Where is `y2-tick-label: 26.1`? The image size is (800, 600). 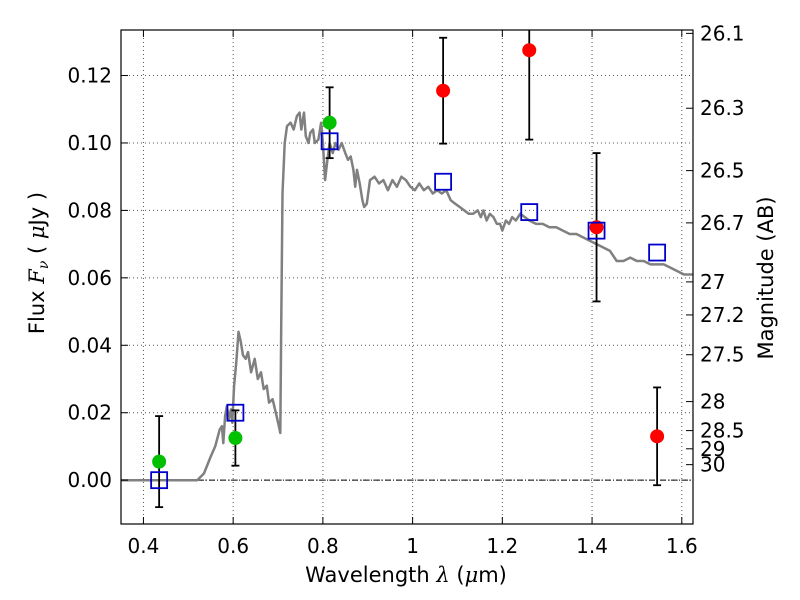
y2-tick-label: 26.1 is located at coordinates (722, 33).